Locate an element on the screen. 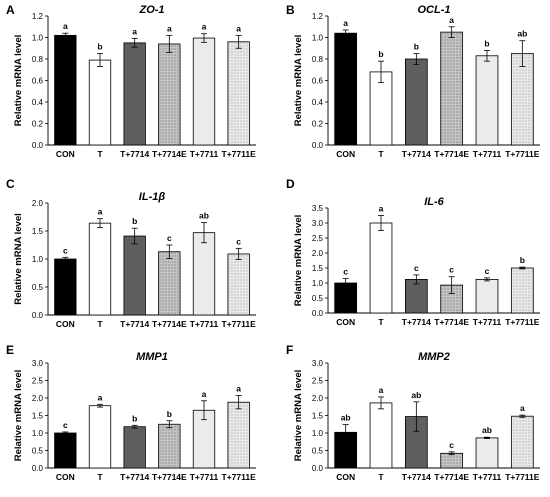 Image resolution: width=550 pixels, height=497 pixels. y-tick-label: 3.0 is located at coordinates (318, 363).